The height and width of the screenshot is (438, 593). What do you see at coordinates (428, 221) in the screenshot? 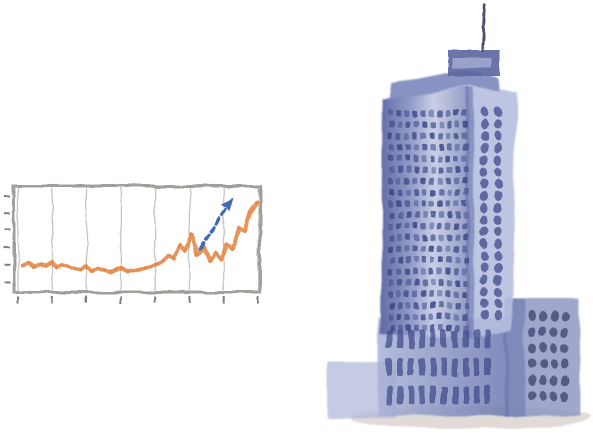
I see `tower-windows-front` at bounding box center [428, 221].